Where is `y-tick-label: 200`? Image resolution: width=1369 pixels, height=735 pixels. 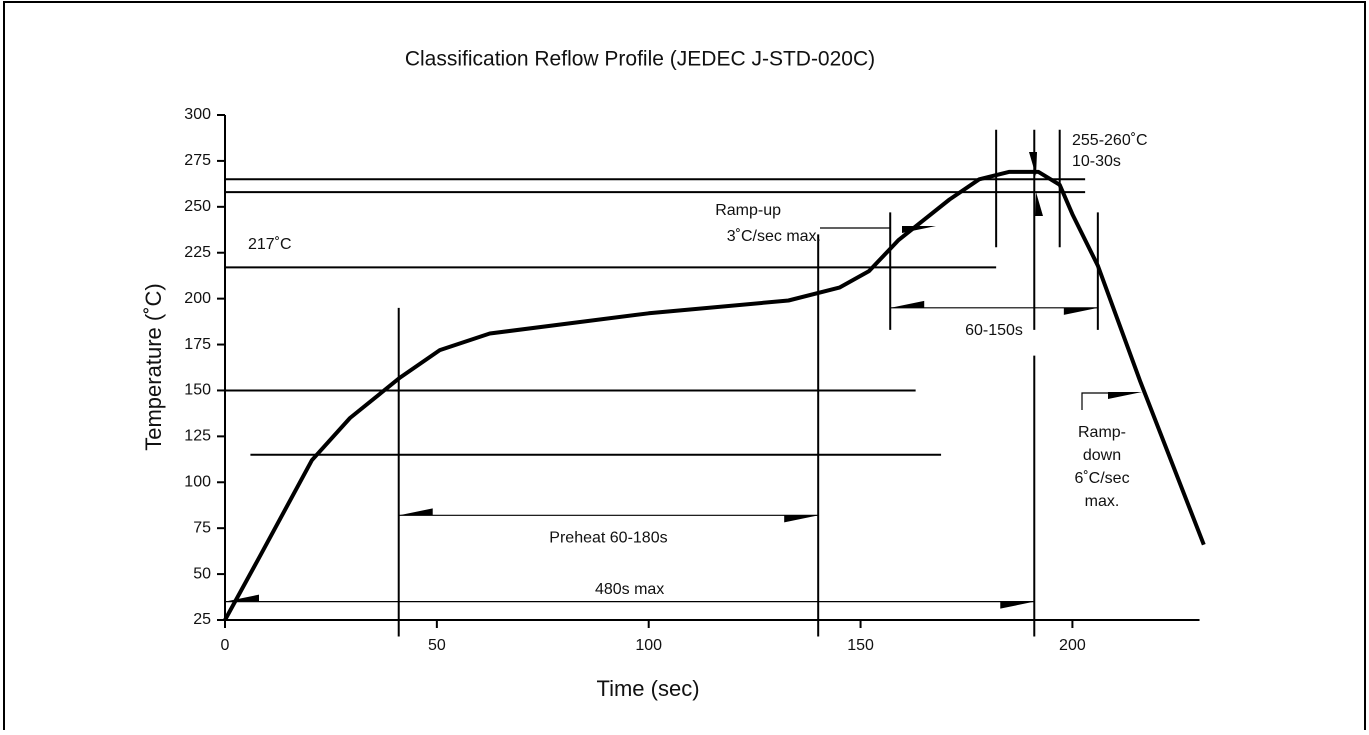
y-tick-label: 200 is located at coordinates (197, 298).